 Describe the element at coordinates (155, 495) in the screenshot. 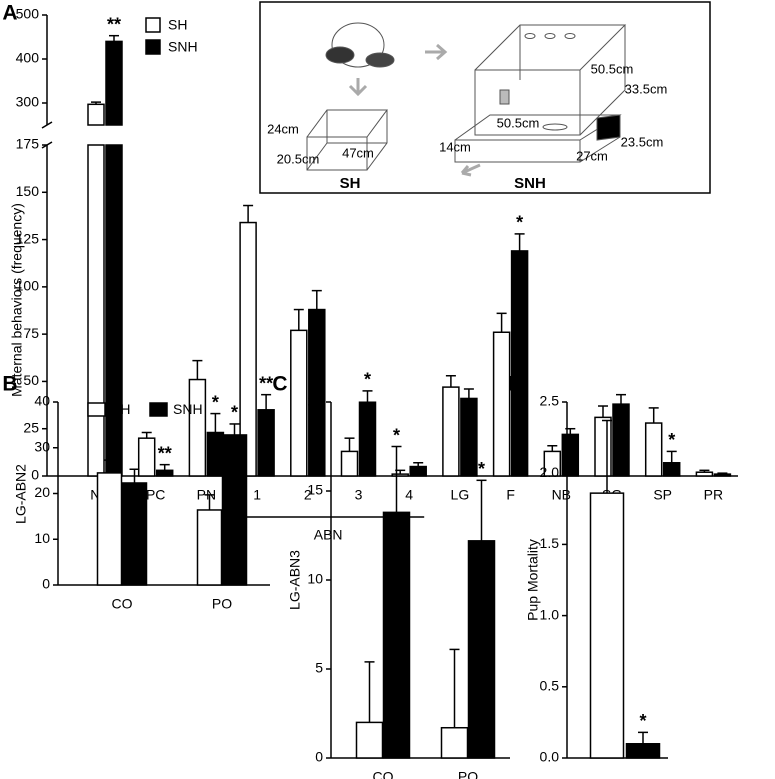

I see `x-tick-label: PC` at that location.